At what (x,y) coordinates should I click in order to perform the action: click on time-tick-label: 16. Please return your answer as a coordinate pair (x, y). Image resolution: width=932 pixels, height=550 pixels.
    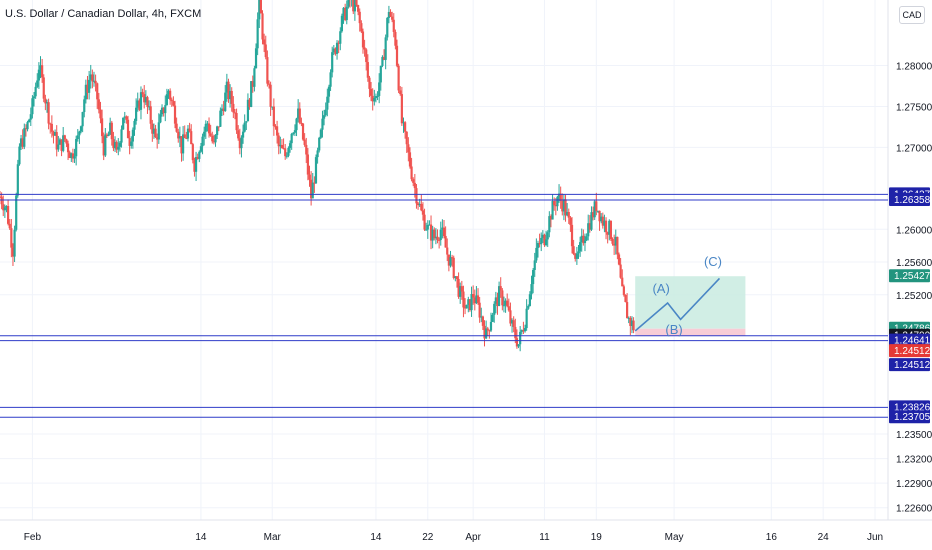
    Looking at the image, I should click on (772, 537).